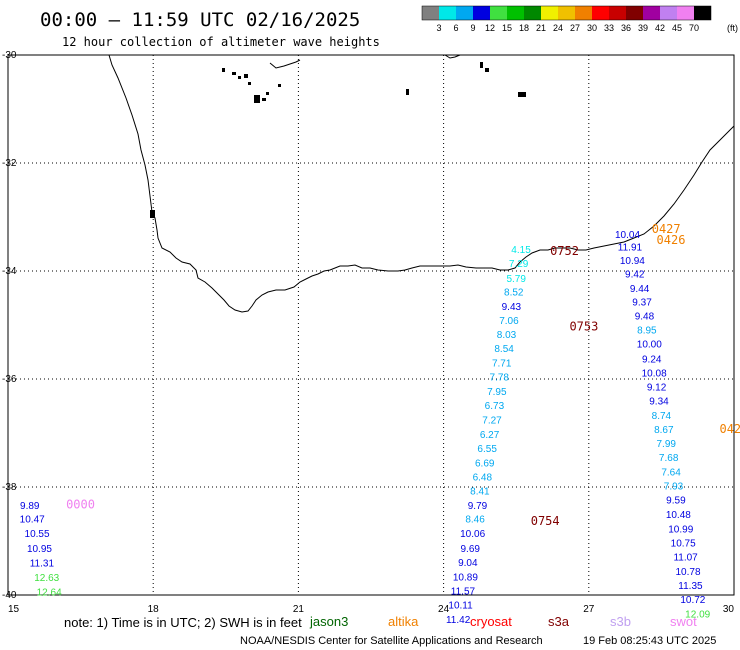 The width and height of the screenshot is (740, 650). What do you see at coordinates (487, 449) in the screenshot?
I see `wave-height-value: 6.55` at bounding box center [487, 449].